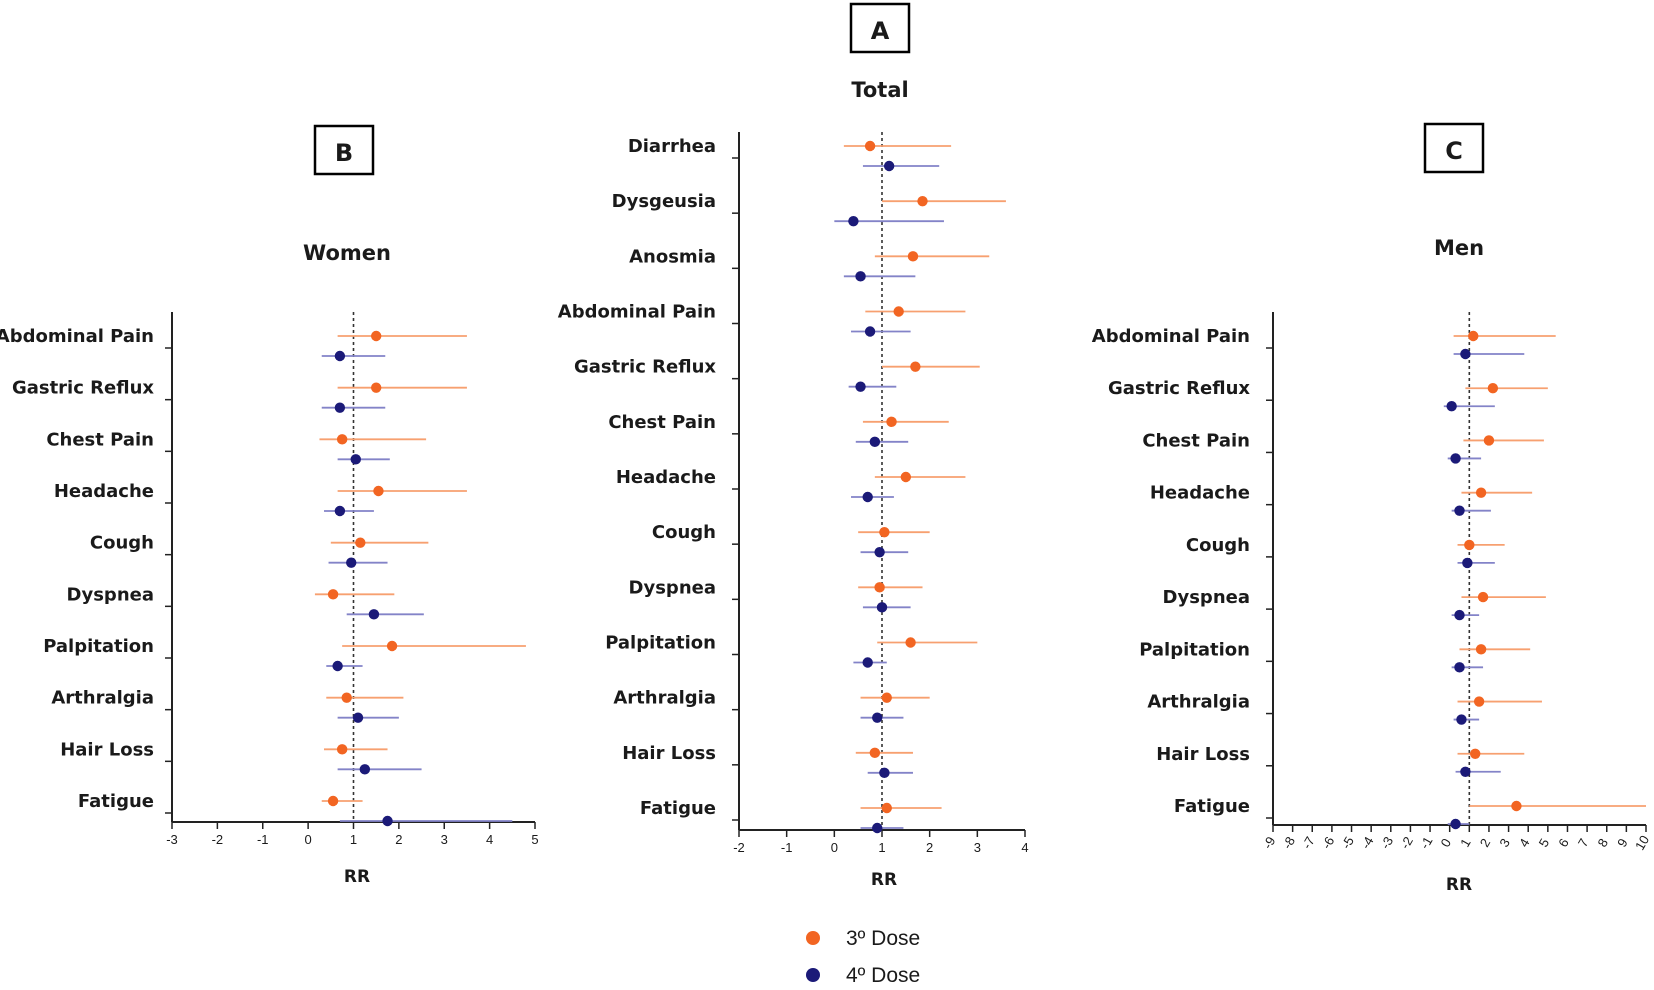  I want to click on panel-b-letter: B, so click(344, 153).